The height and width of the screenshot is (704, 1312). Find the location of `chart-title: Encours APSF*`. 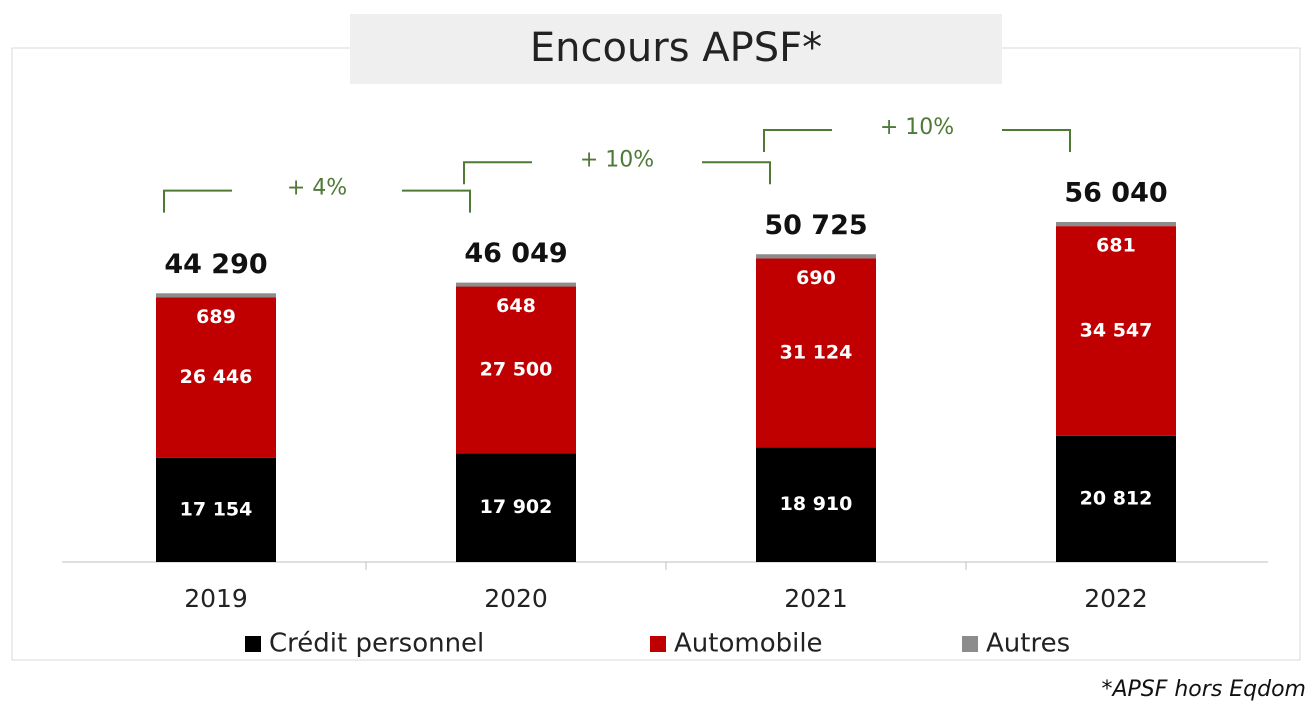

chart-title: Encours APSF* is located at coordinates (676, 48).